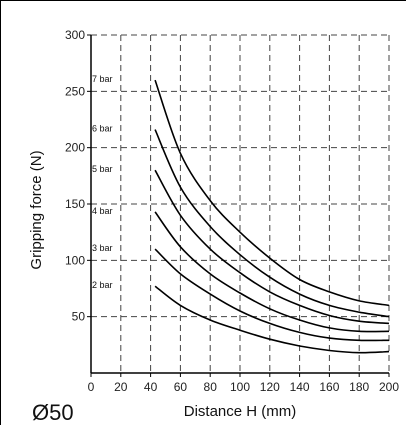 The height and width of the screenshot is (425, 406). What do you see at coordinates (240, 387) in the screenshot?
I see `x-tick-label: 100` at bounding box center [240, 387].